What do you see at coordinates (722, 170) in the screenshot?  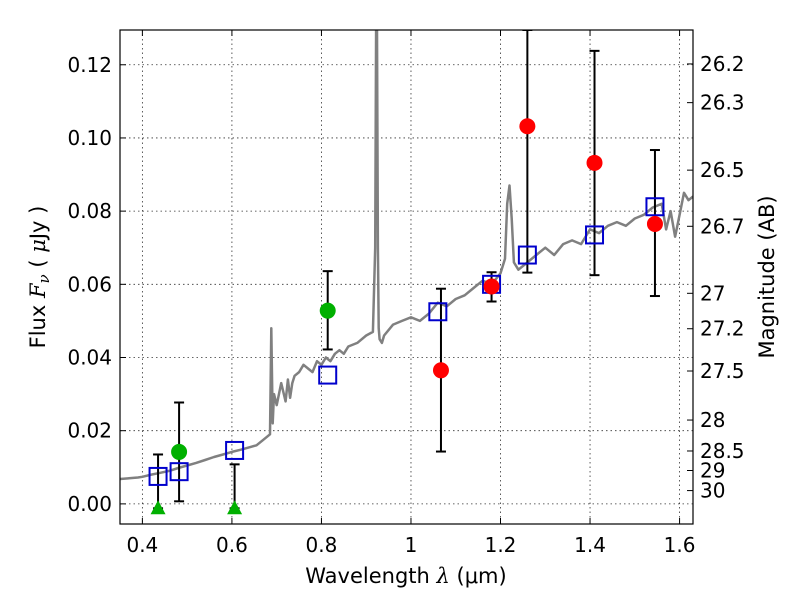 I see `y2-tick-label: 26.5` at bounding box center [722, 170].